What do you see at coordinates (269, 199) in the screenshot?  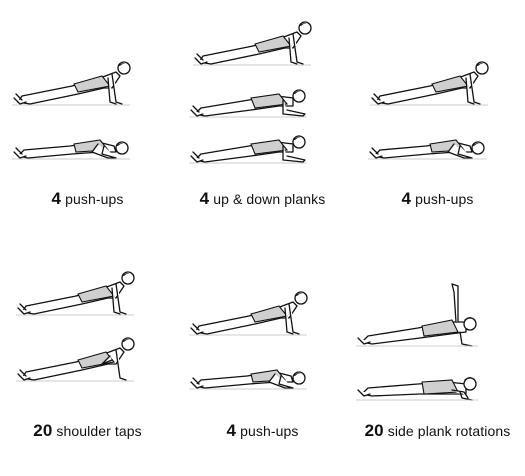 I see `exercise-label: up & down planks` at bounding box center [269, 199].